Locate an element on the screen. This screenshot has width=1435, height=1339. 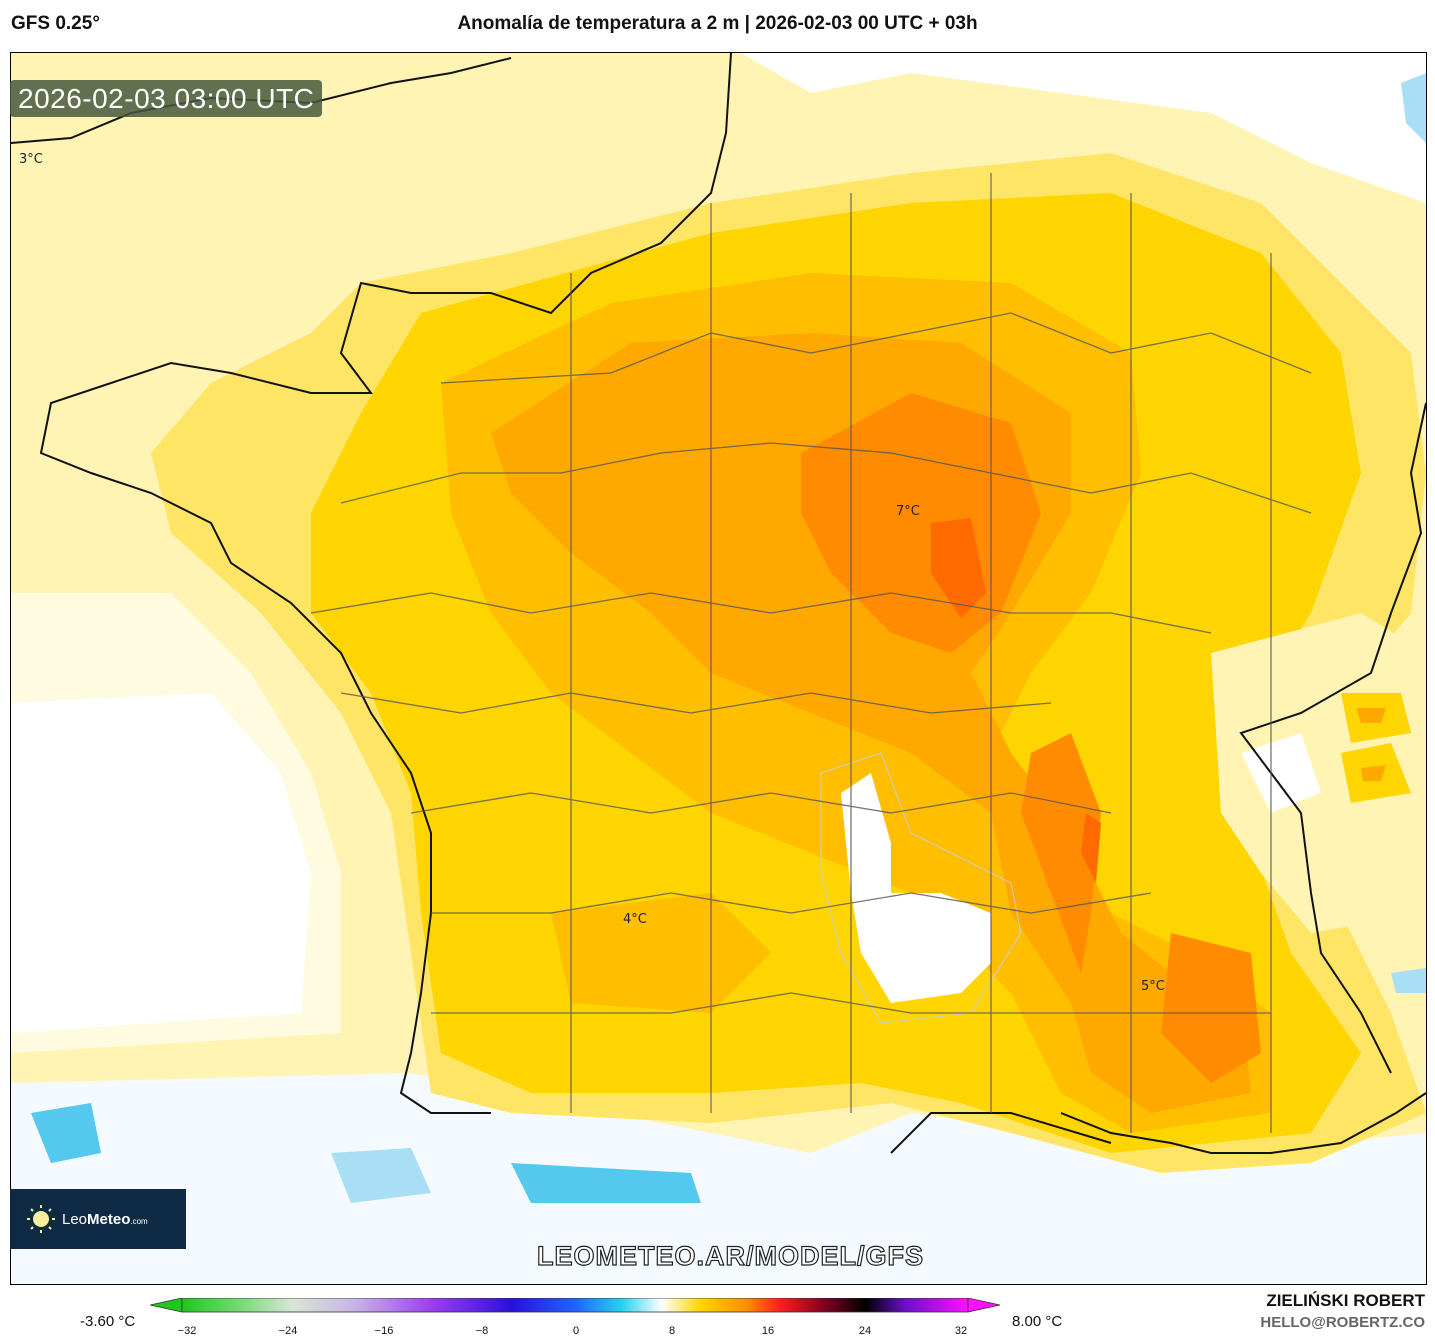
colorbar-tick: −8 is located at coordinates (482, 1331).